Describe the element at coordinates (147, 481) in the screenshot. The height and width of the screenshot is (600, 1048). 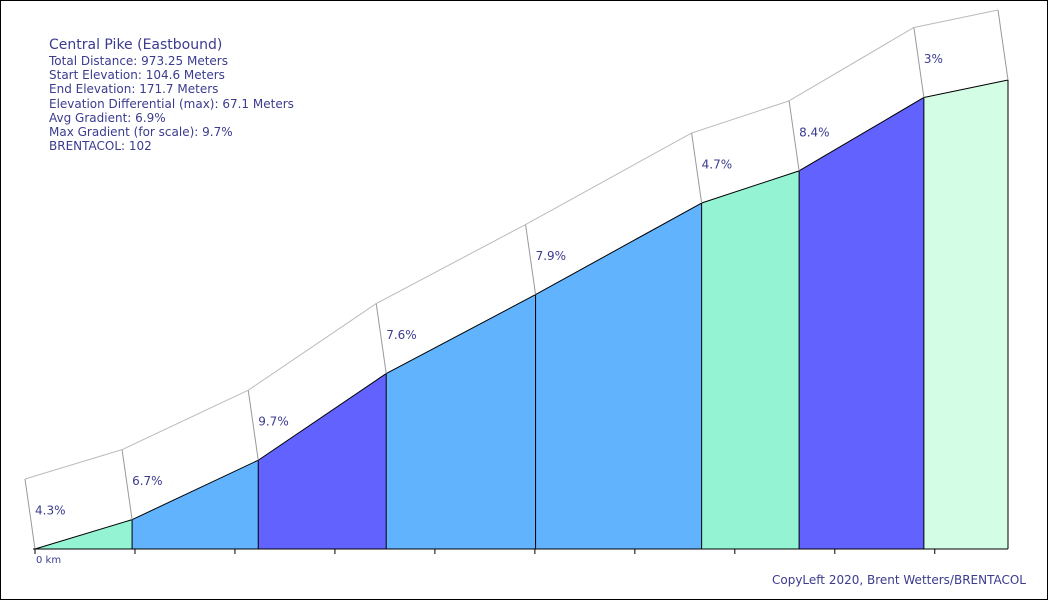
I see `gradient-label: 6.7%` at that location.